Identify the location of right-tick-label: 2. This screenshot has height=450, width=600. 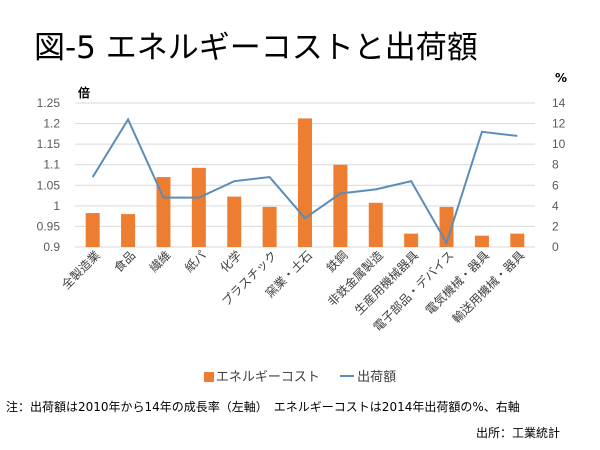
(555, 226).